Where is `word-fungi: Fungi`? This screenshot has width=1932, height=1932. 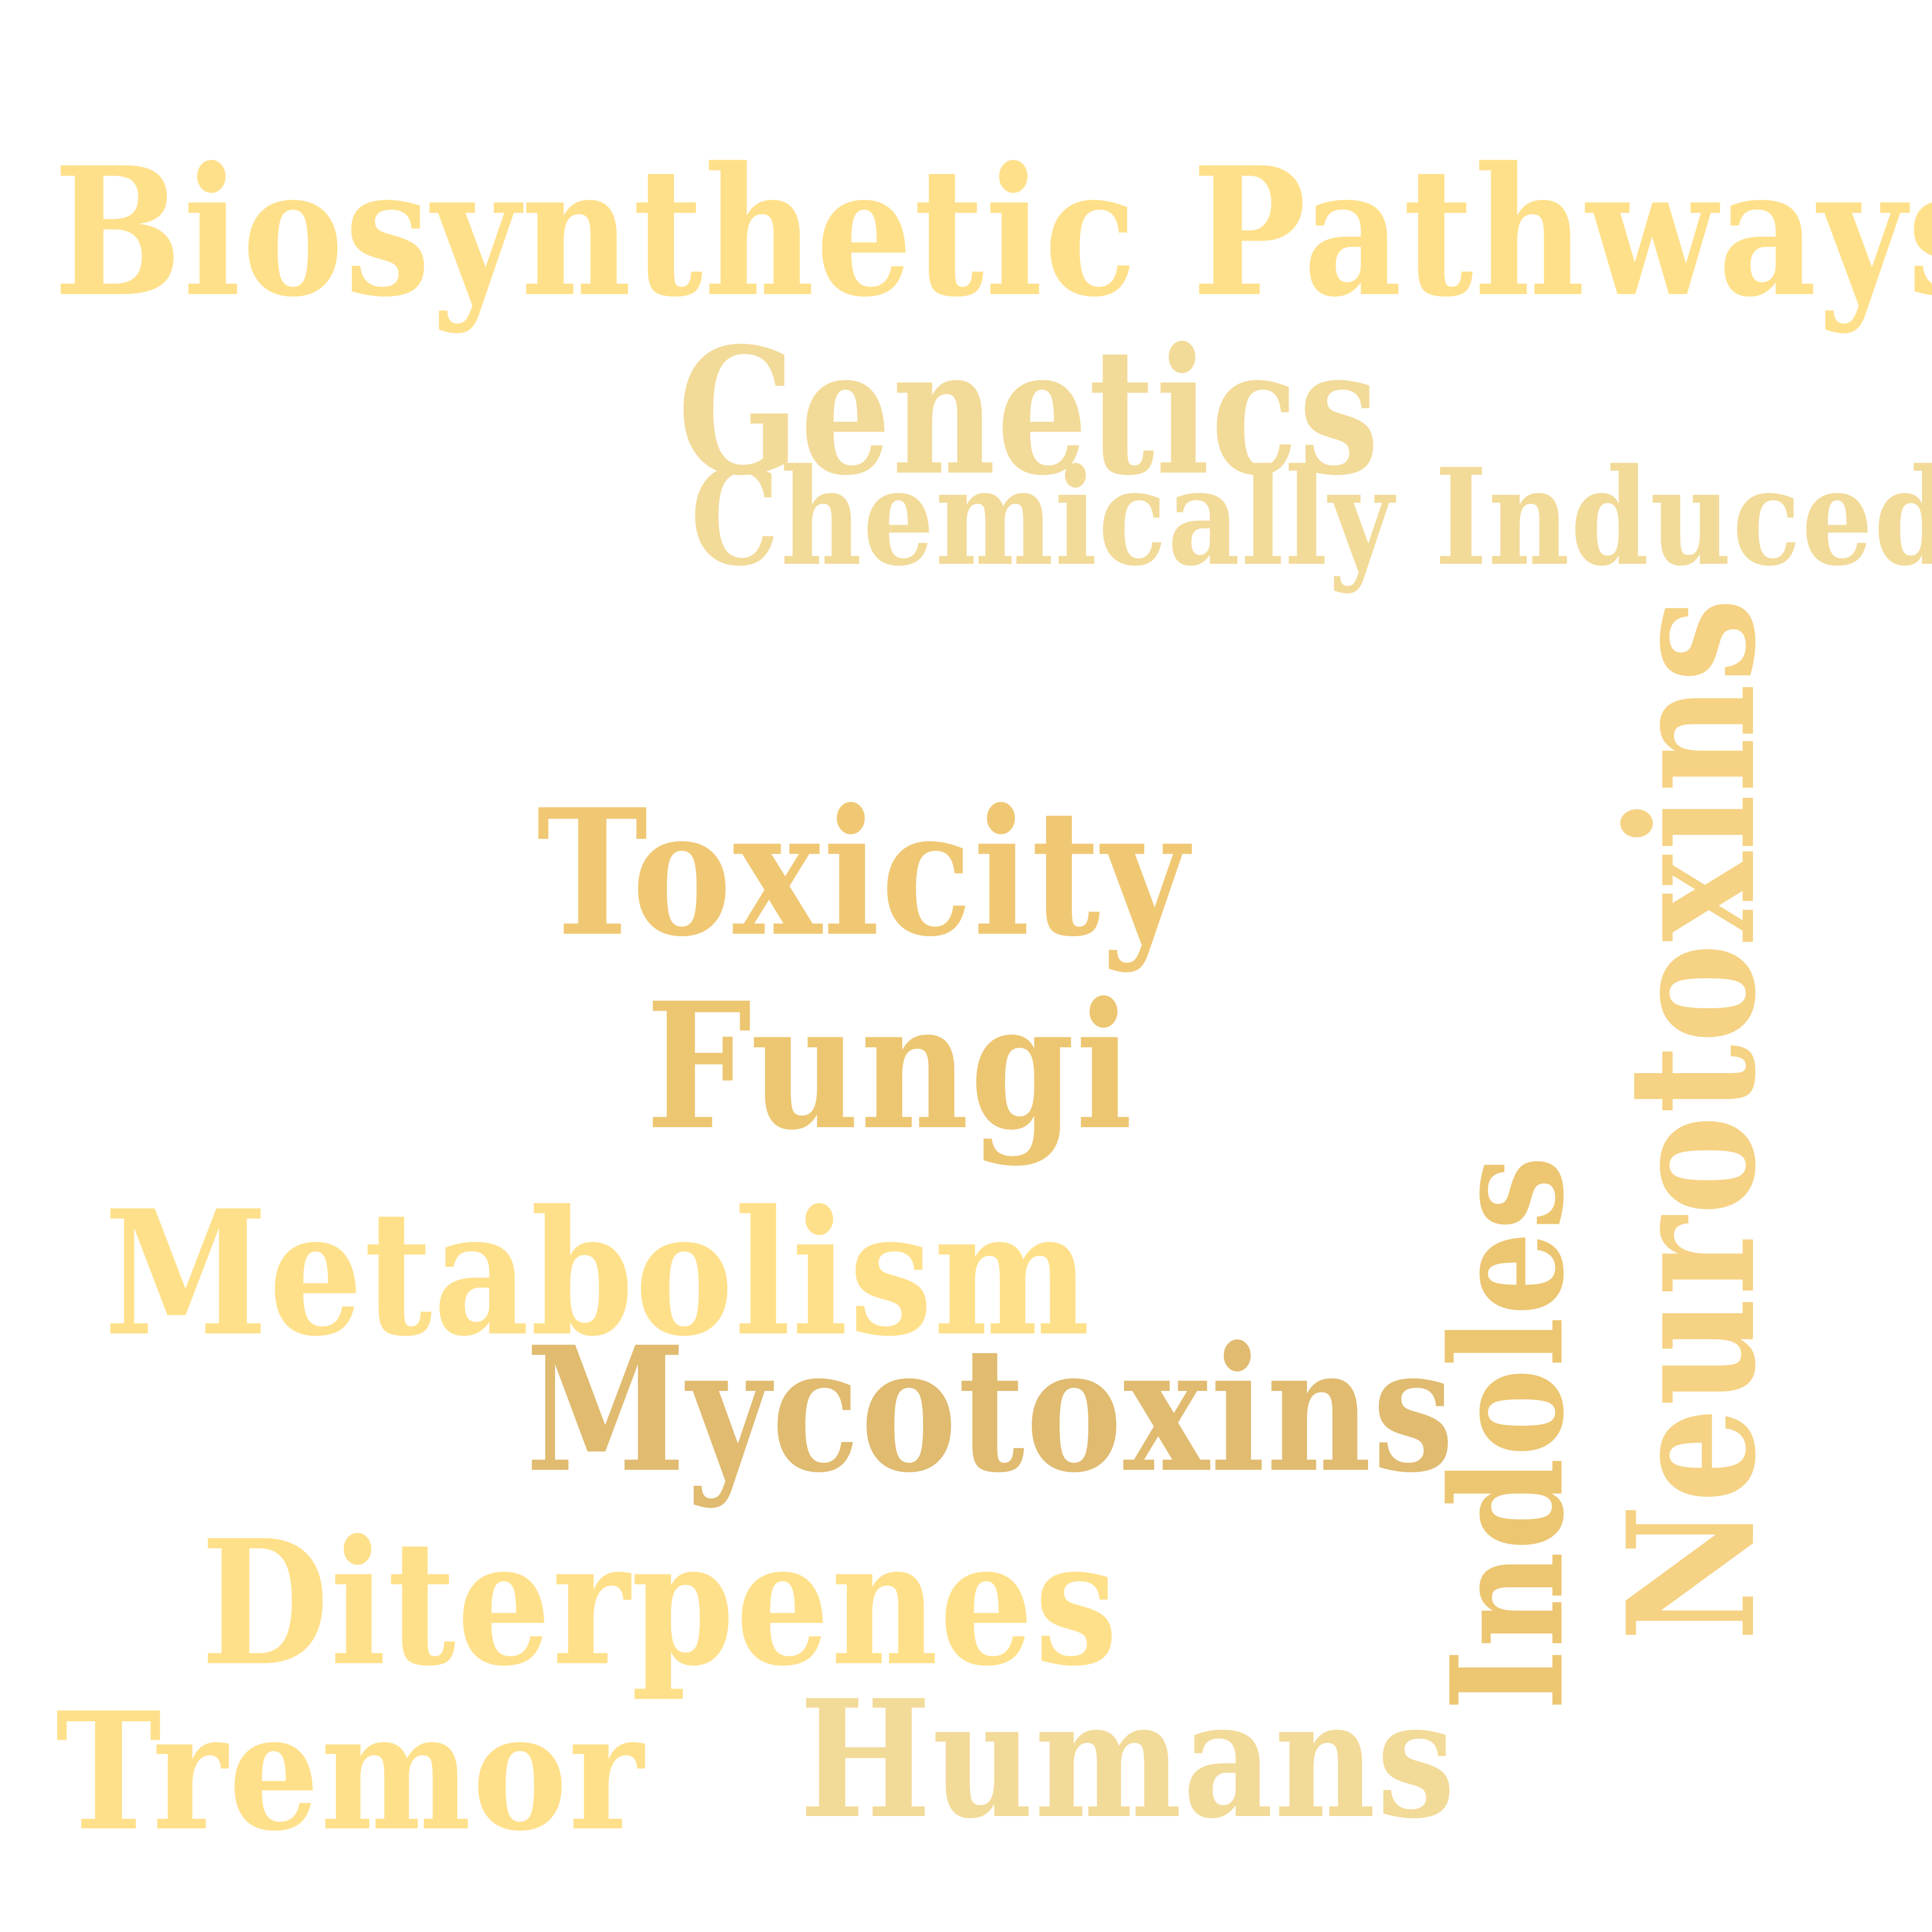 word-fungi: Fungi is located at coordinates (890, 1066).